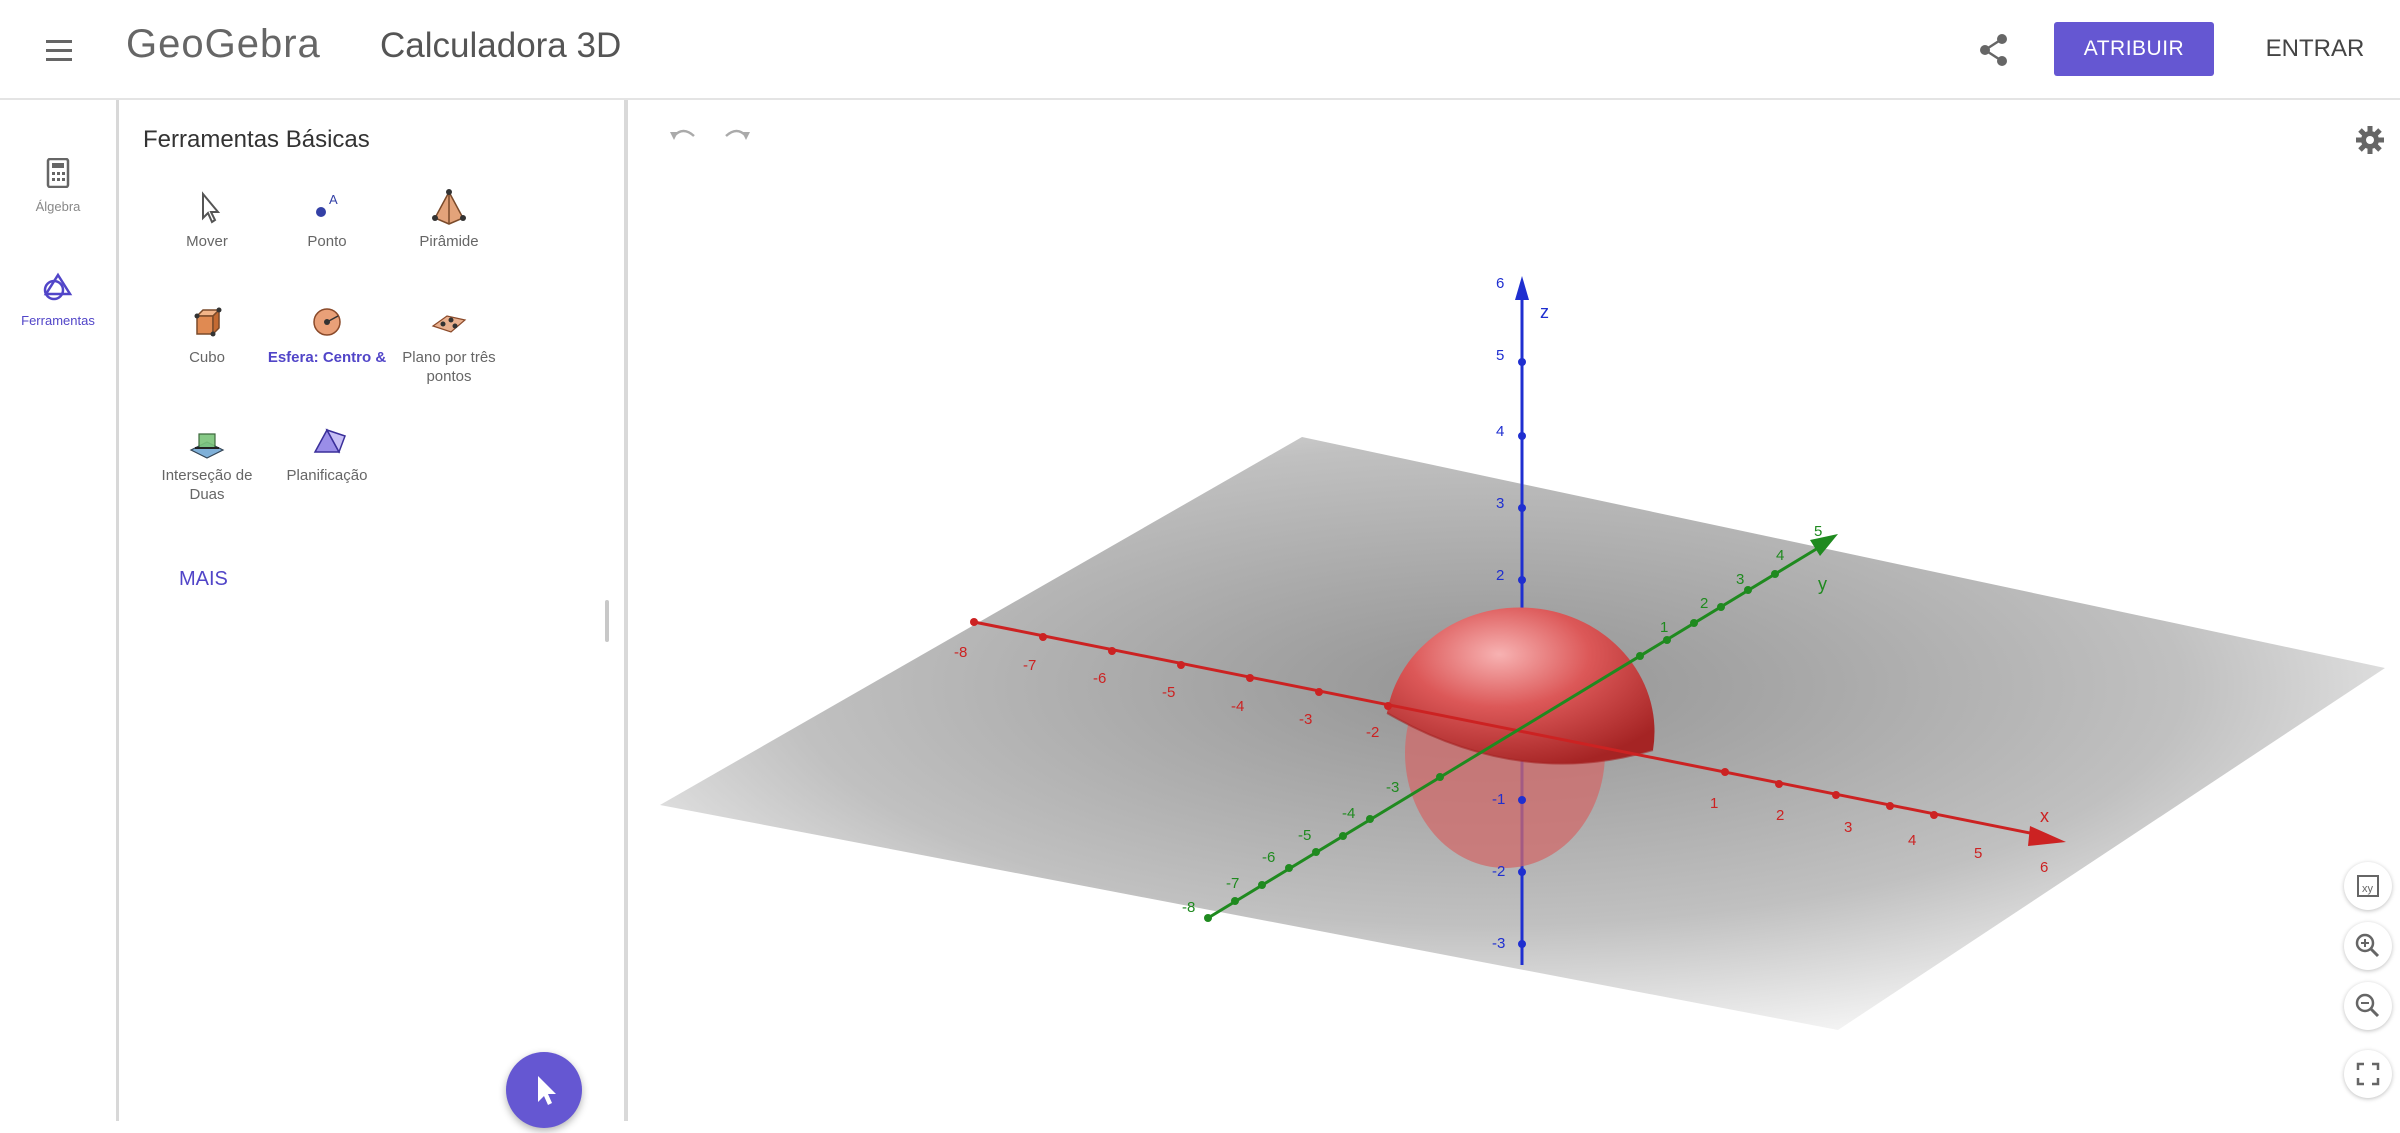  What do you see at coordinates (327, 204) in the screenshot?
I see `point-icon: A` at bounding box center [327, 204].